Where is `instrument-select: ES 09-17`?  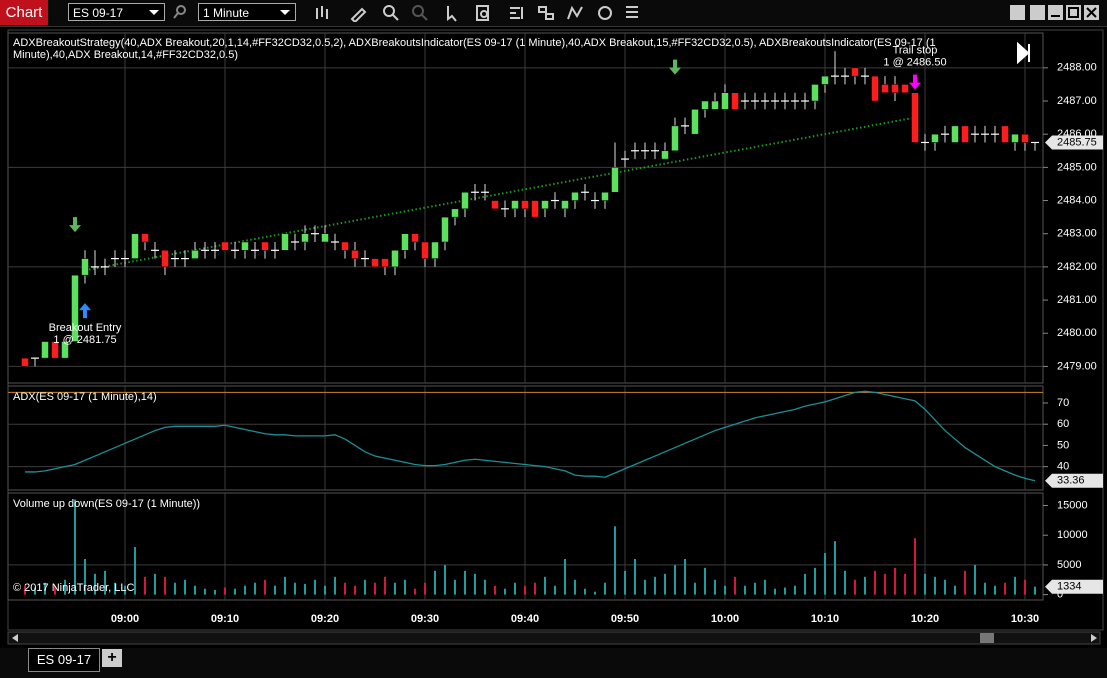
instrument-select: ES 09-17 is located at coordinates (116, 12).